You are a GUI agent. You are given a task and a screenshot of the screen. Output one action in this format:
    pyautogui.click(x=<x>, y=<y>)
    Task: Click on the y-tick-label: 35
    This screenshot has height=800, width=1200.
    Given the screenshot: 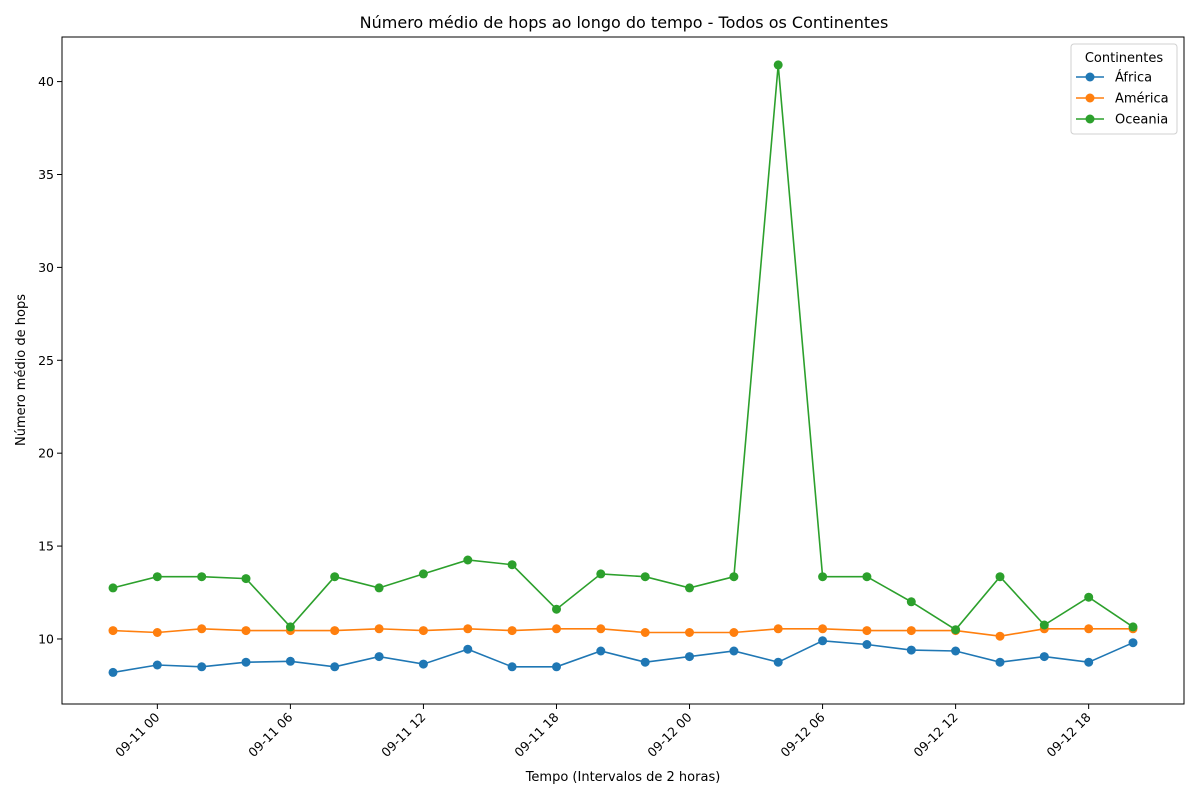 What is the action you would take?
    pyautogui.click(x=46, y=174)
    